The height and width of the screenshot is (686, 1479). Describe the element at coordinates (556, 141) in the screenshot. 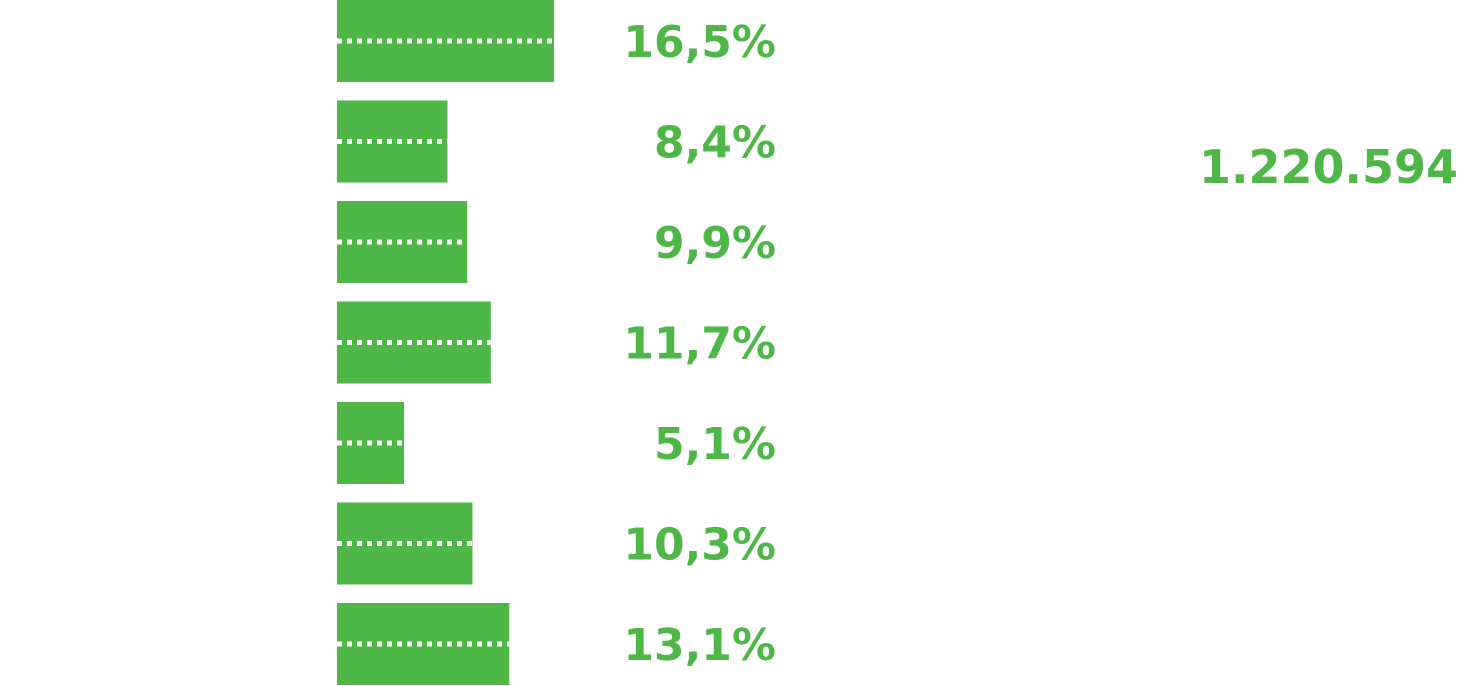

I see `bar-group: 8,4%` at that location.